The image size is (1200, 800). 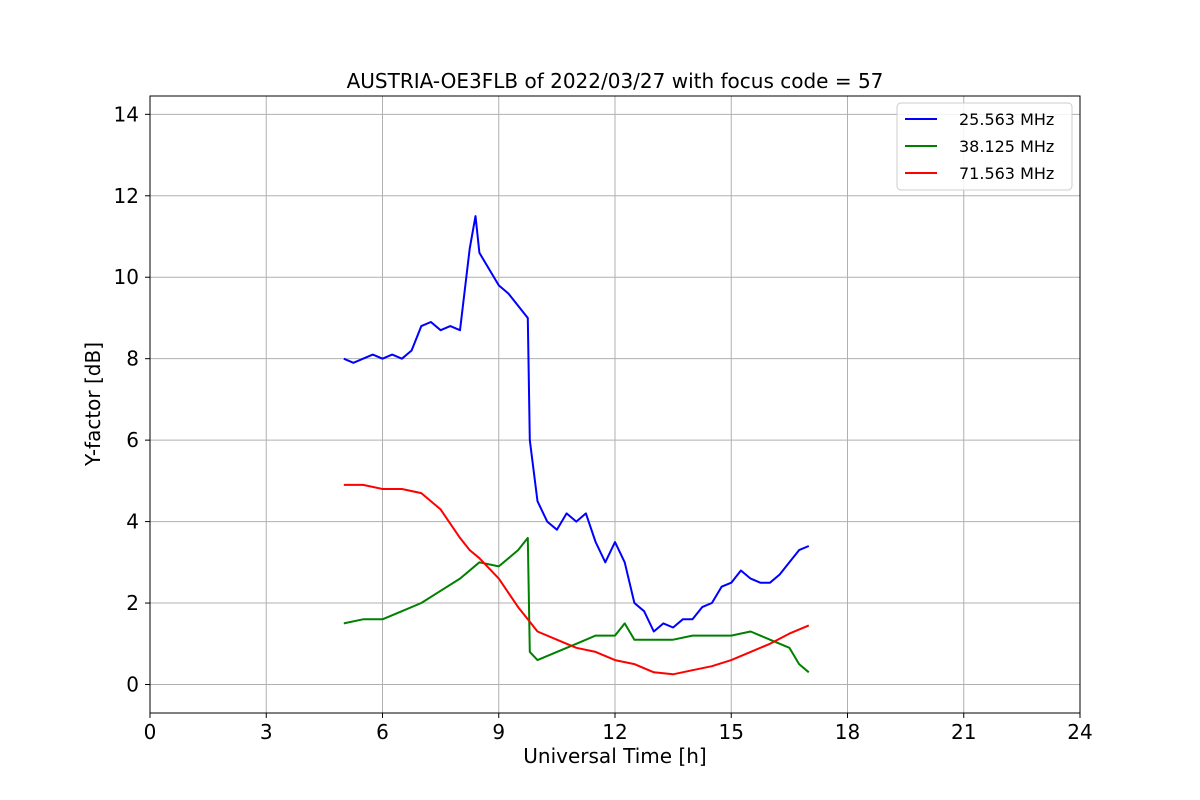 I want to click on x-tick-label: 12, so click(x=614, y=732).